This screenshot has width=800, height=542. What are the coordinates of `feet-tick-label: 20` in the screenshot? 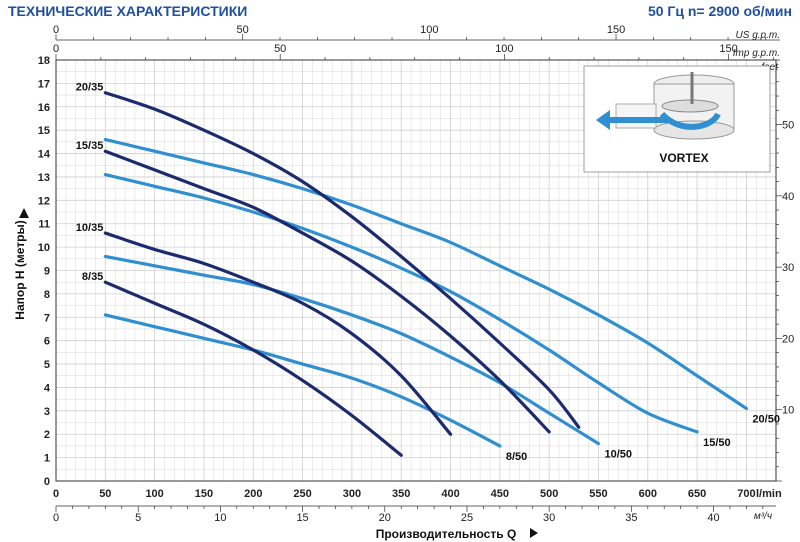 It's located at (788, 339).